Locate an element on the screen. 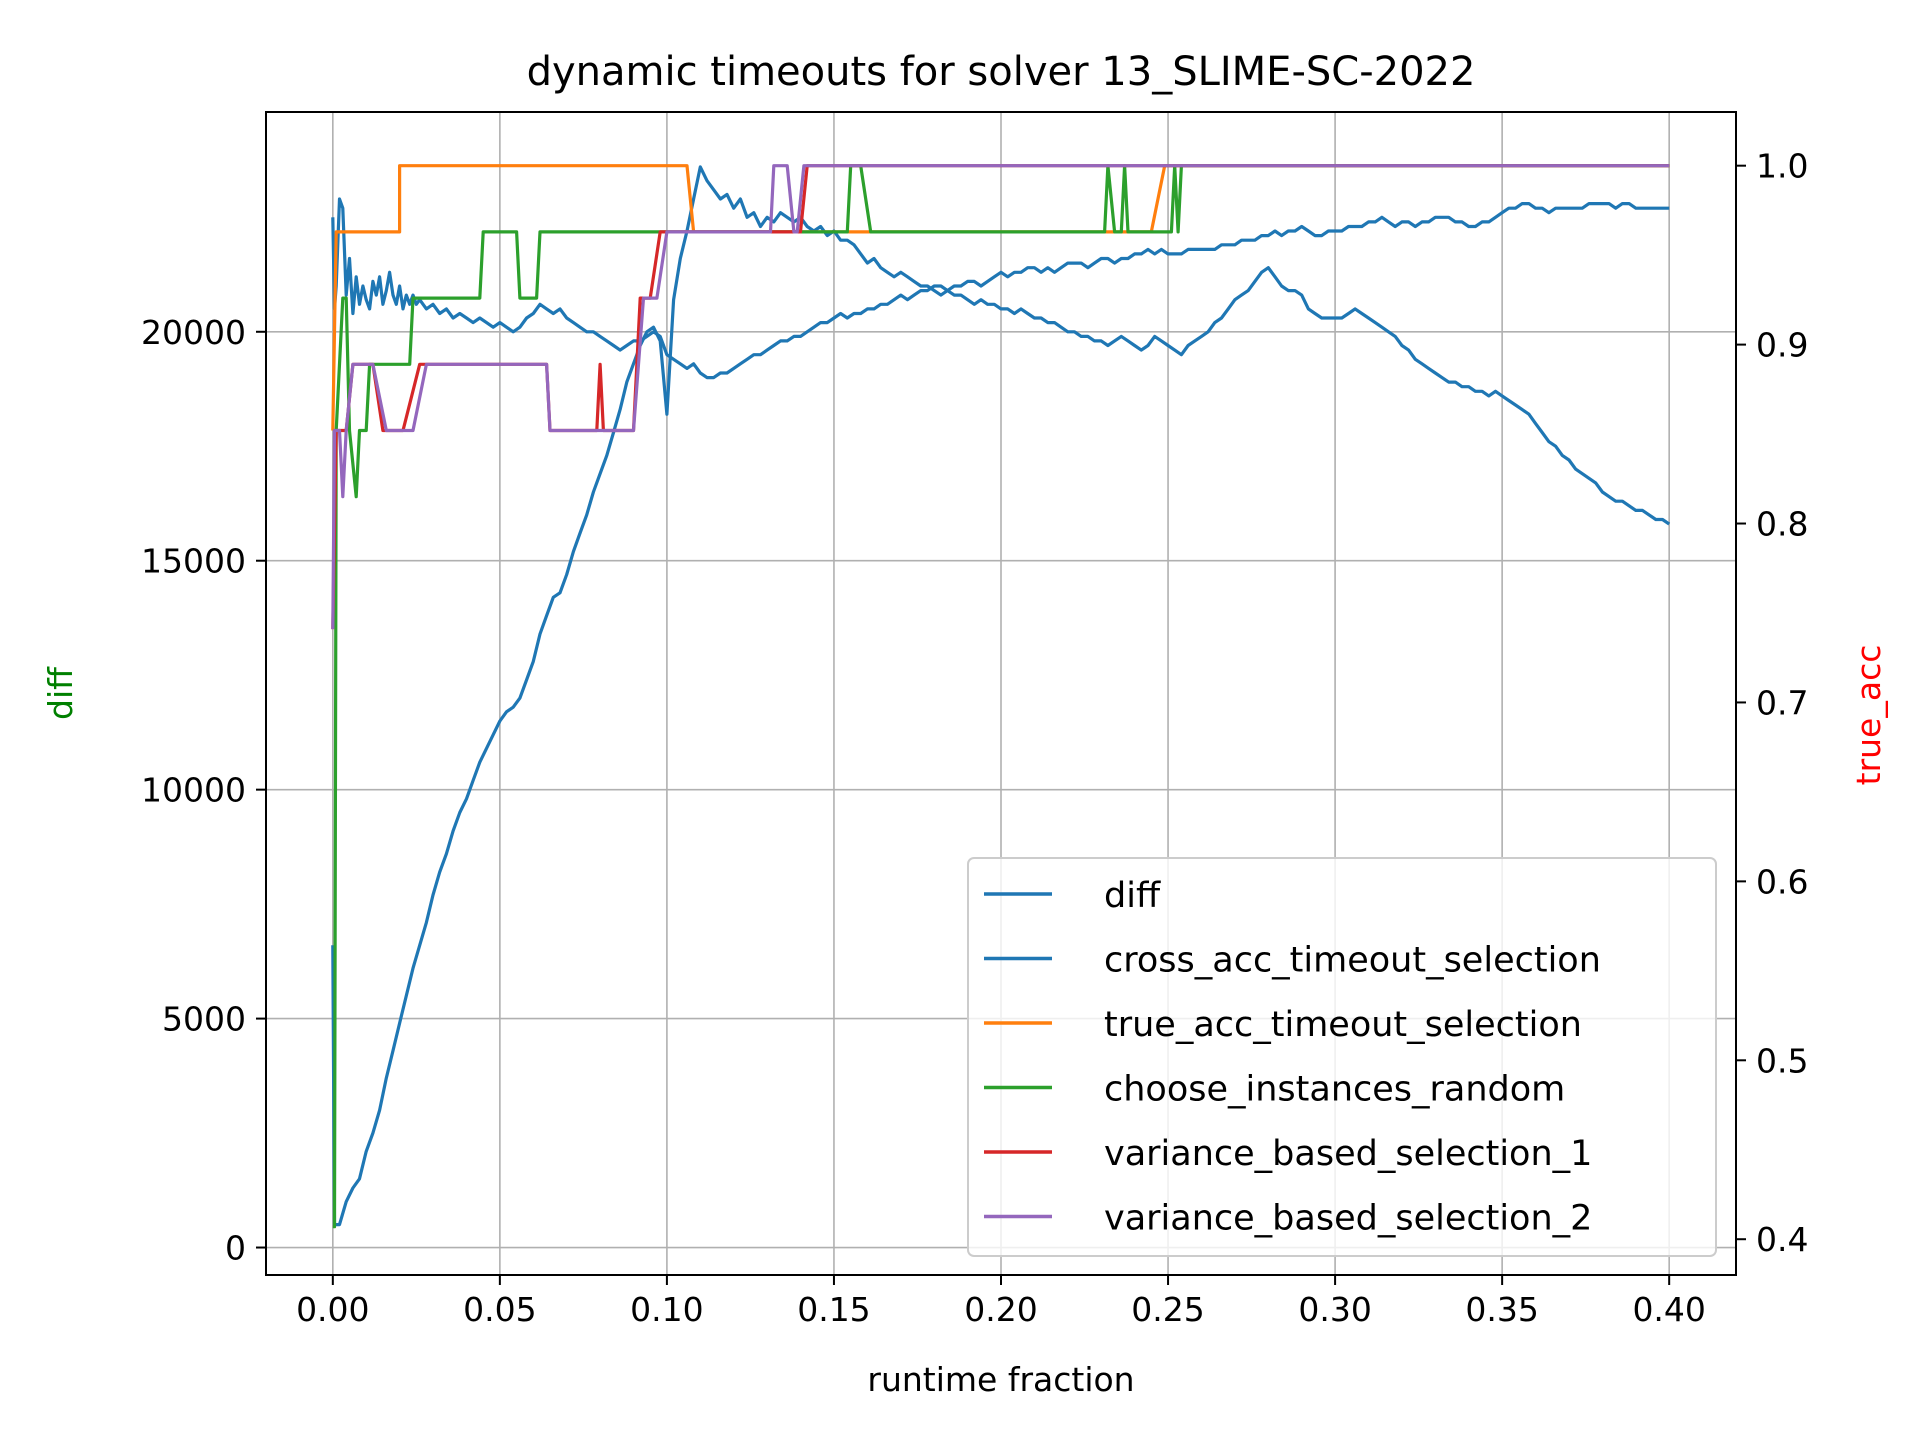  y-right-tick-label: 0.4 is located at coordinates (1782, 1239).